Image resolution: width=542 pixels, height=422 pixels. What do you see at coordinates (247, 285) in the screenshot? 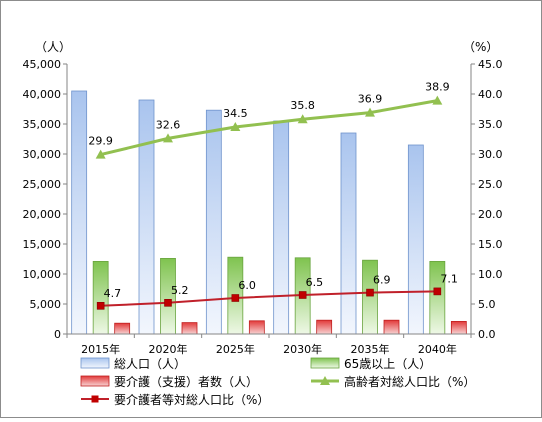
I see `care-ratio-label: 6.0` at bounding box center [247, 285].